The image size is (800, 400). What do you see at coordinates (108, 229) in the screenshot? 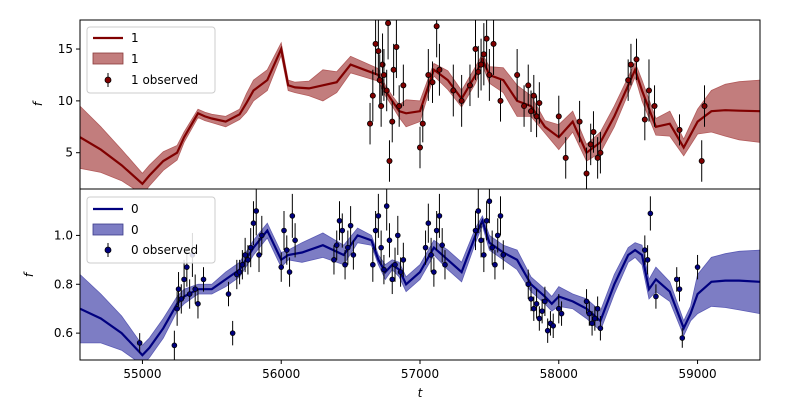
I see `bottom-legend-band-swatch` at bounding box center [108, 229].